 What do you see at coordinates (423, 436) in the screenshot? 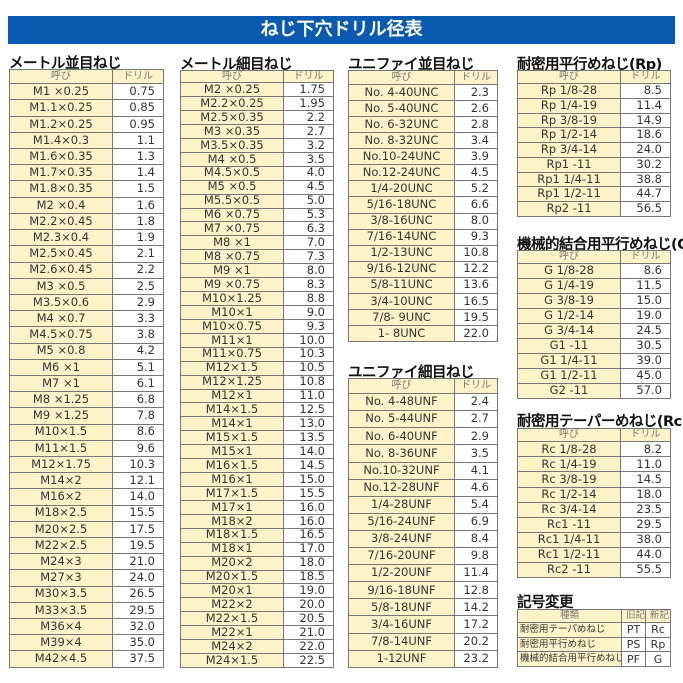
I see `table-row: No. 6-40UNF 2.9` at bounding box center [423, 436].